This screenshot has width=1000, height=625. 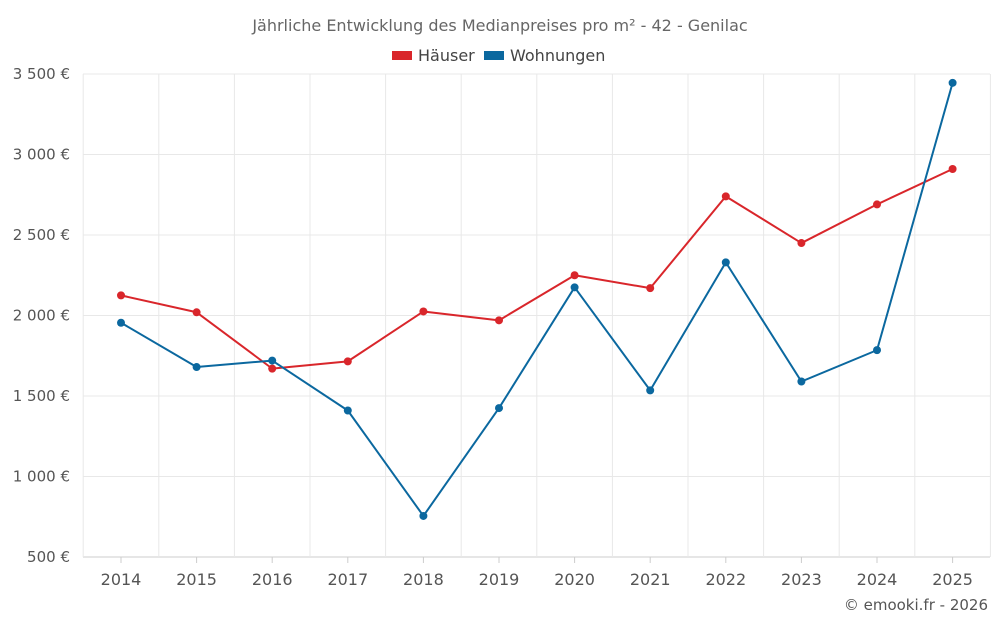 What do you see at coordinates (196, 579) in the screenshot?
I see `x-tick-label: 2015` at bounding box center [196, 579].